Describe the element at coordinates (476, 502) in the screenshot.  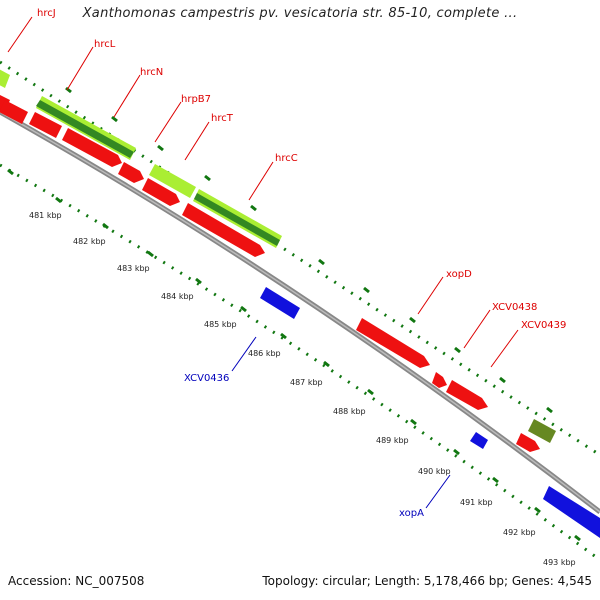
I see `kbp-label: 491 kbp` at that location.